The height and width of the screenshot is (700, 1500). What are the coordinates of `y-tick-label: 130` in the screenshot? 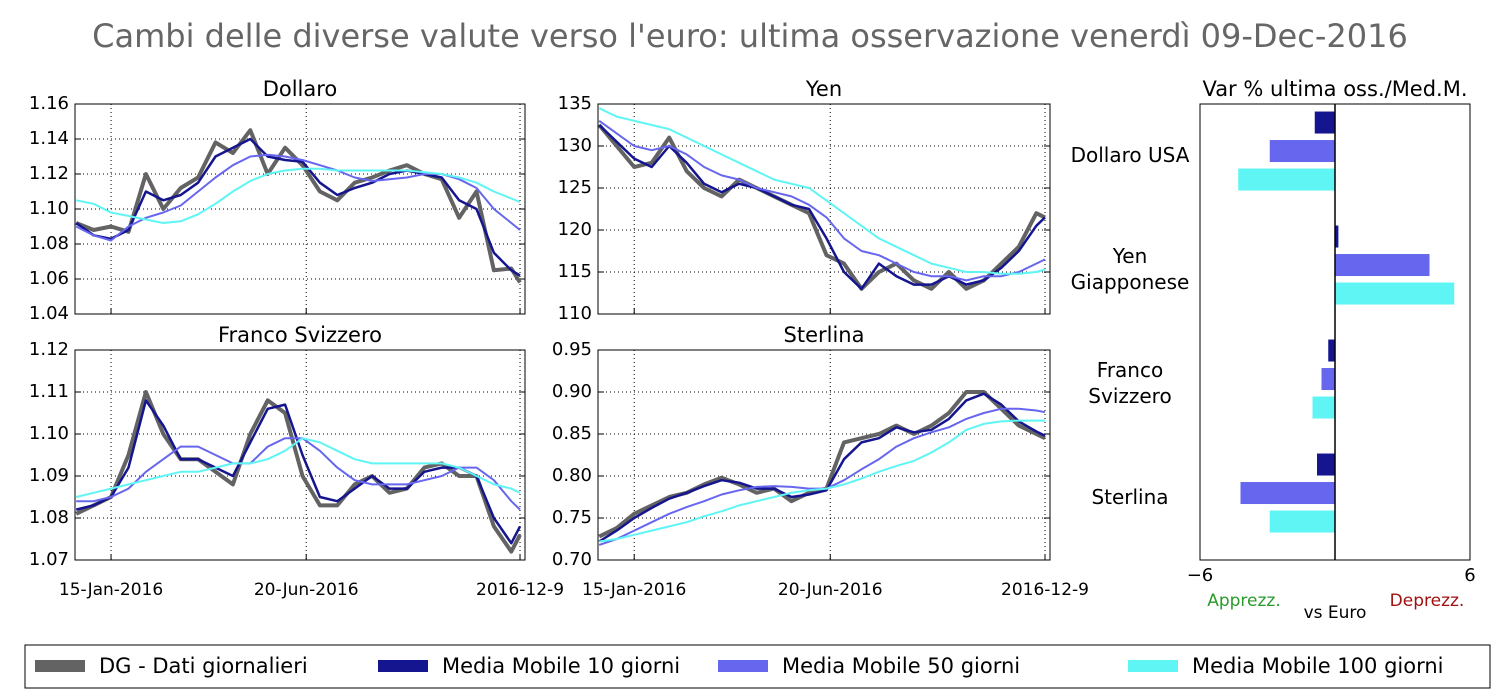 It's located at (575, 145).